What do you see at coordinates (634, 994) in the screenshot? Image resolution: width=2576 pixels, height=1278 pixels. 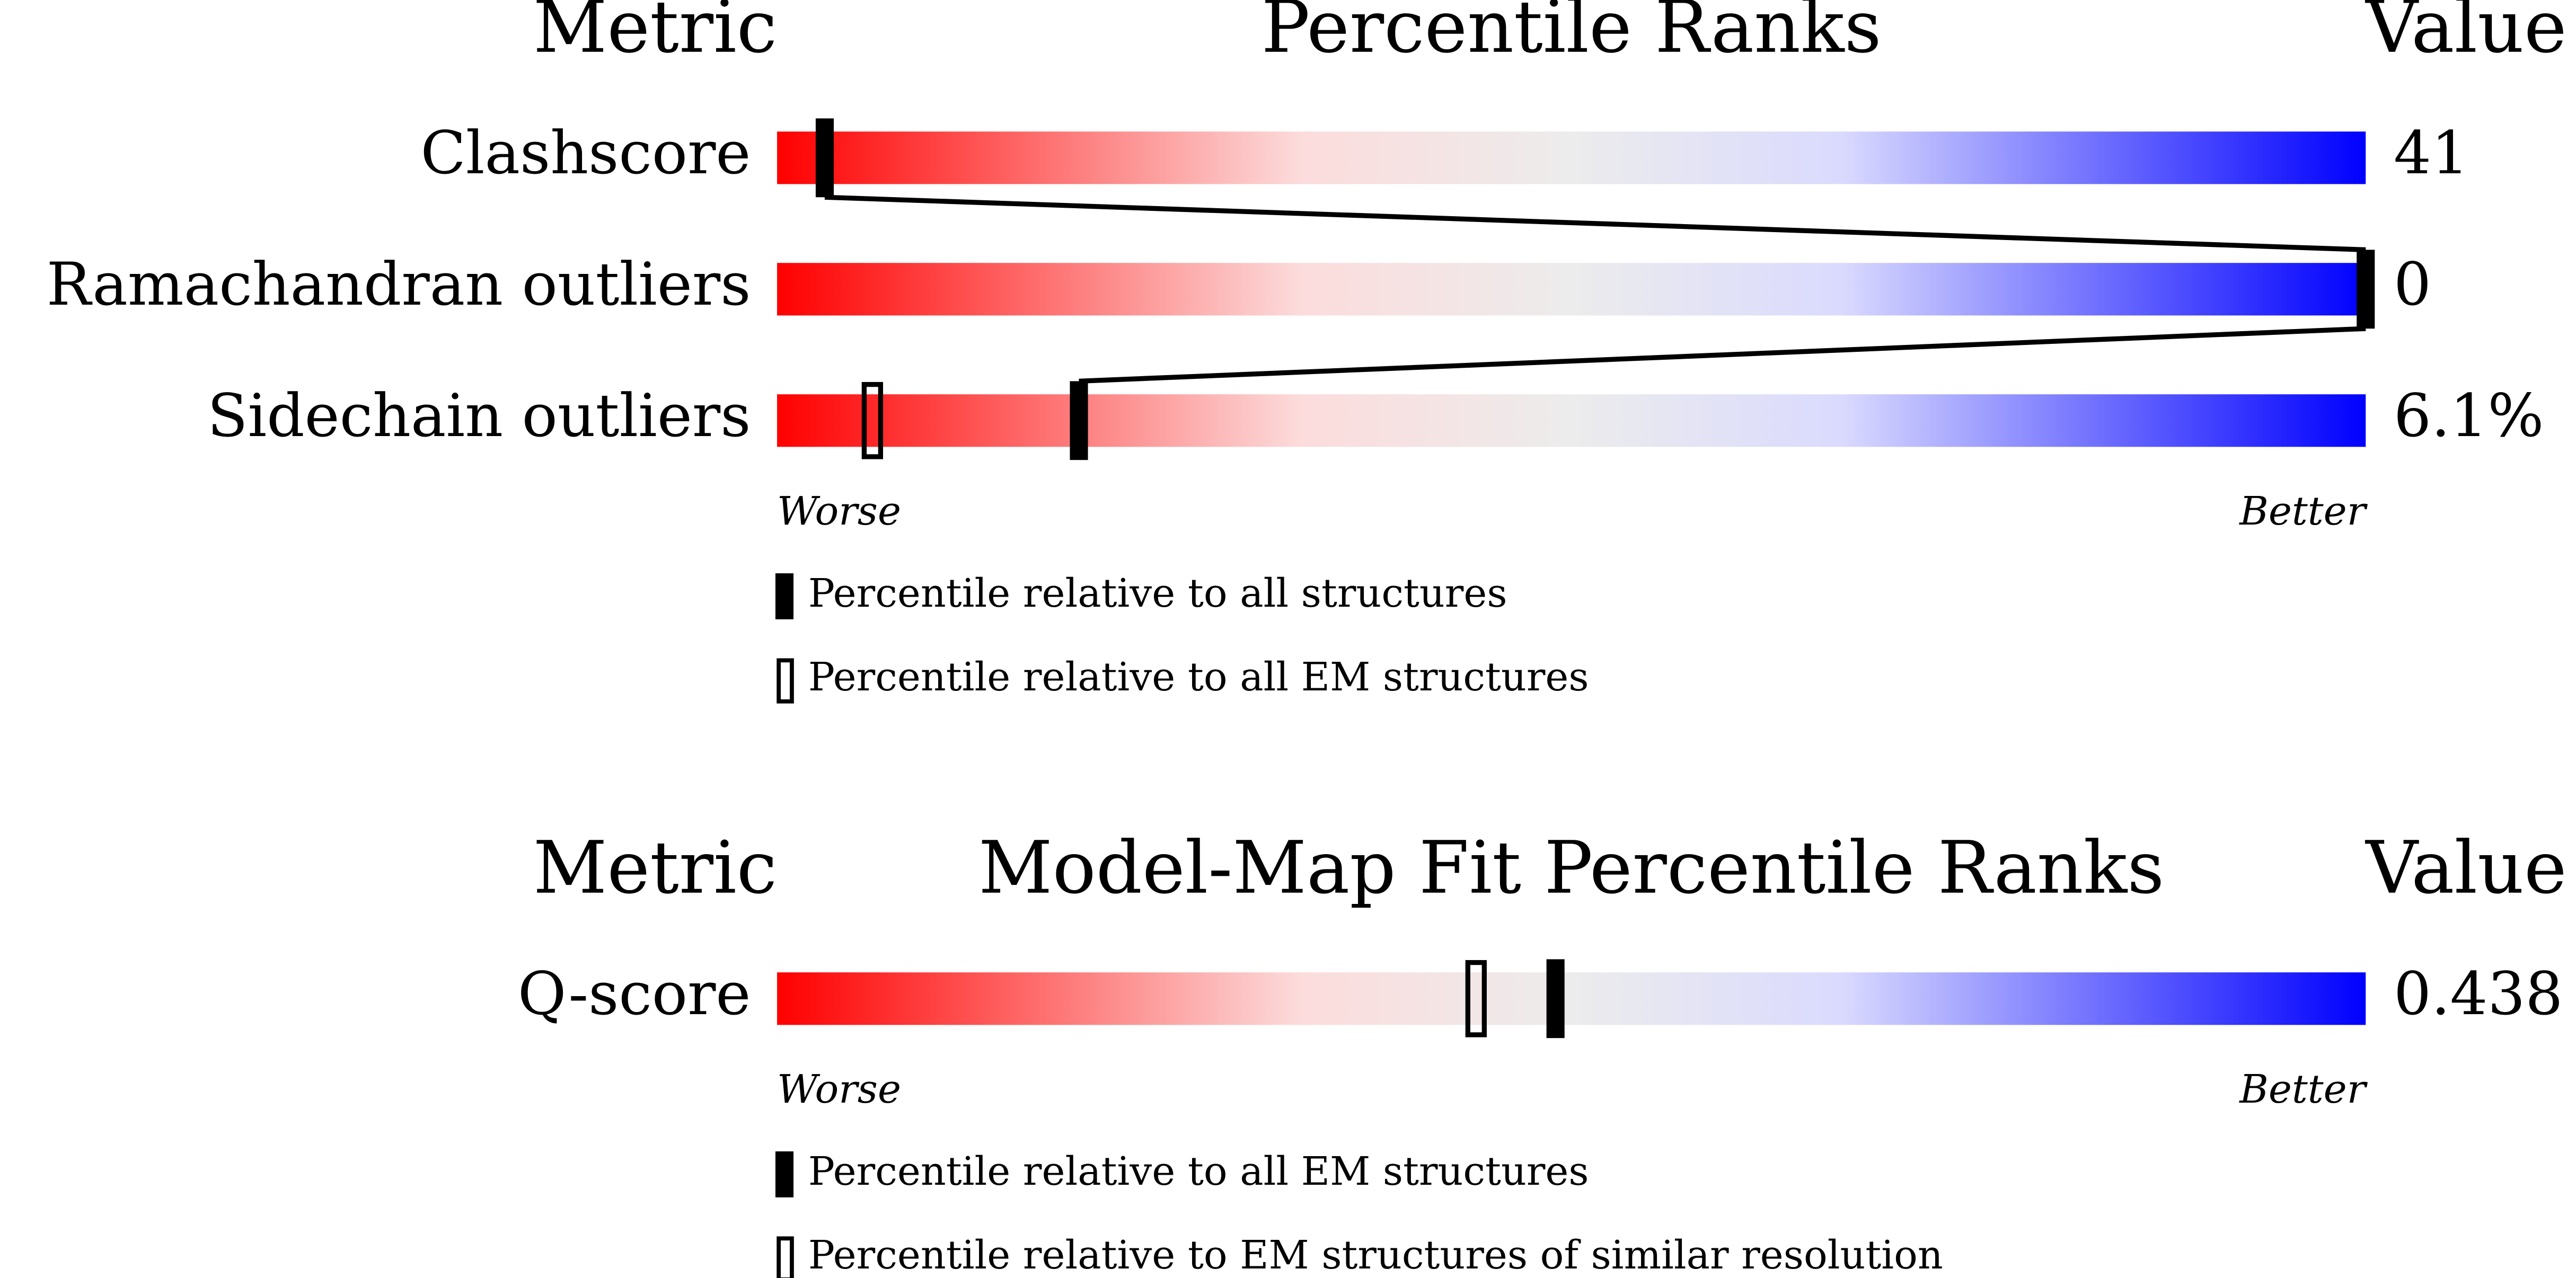 I see `metric-label: Q-score` at bounding box center [634, 994].